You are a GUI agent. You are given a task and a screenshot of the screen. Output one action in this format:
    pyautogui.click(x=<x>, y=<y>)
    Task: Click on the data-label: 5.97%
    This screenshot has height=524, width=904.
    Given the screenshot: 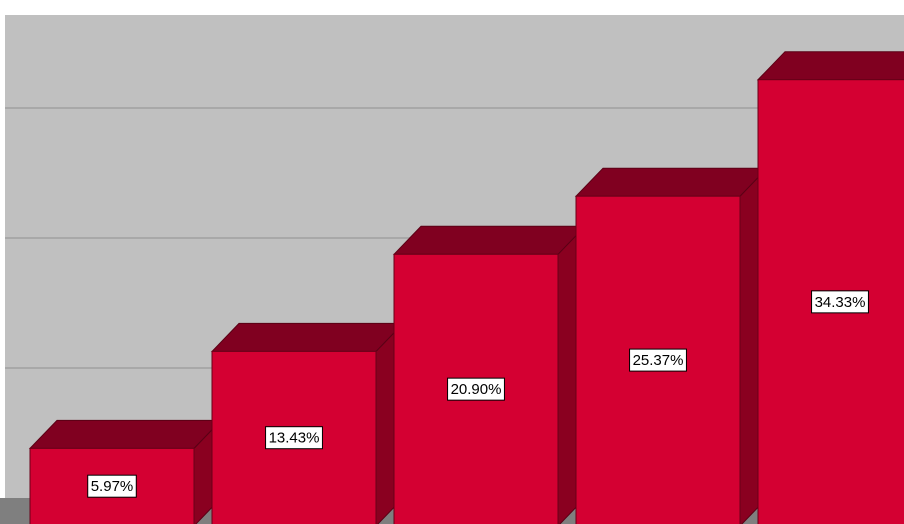 What is the action you would take?
    pyautogui.click(x=112, y=486)
    